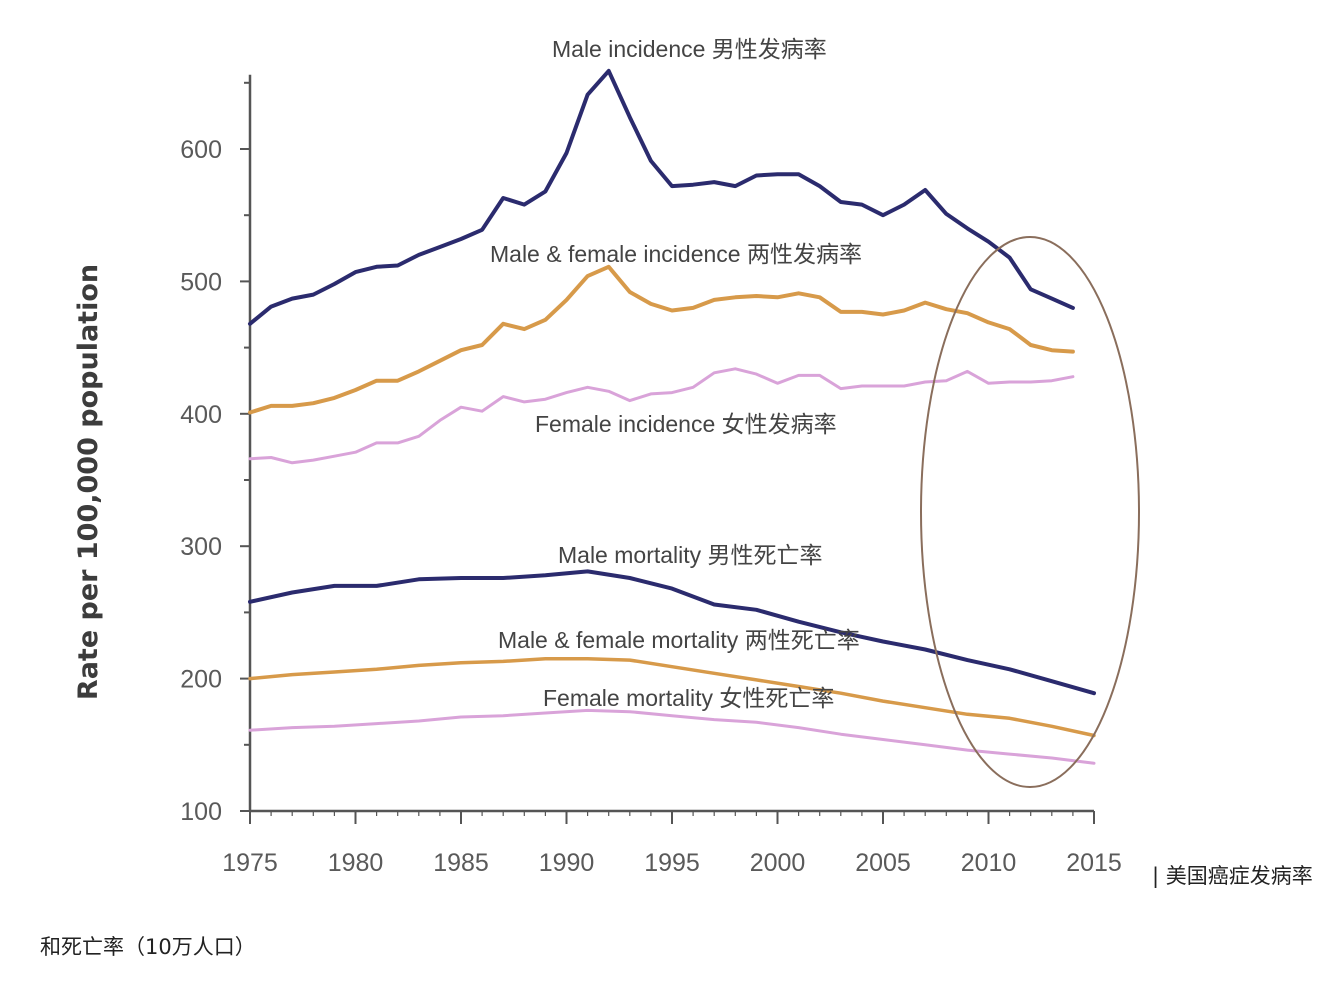 This screenshot has width=1338, height=986. I want to click on series-line-both-incidence, so click(661, 339).